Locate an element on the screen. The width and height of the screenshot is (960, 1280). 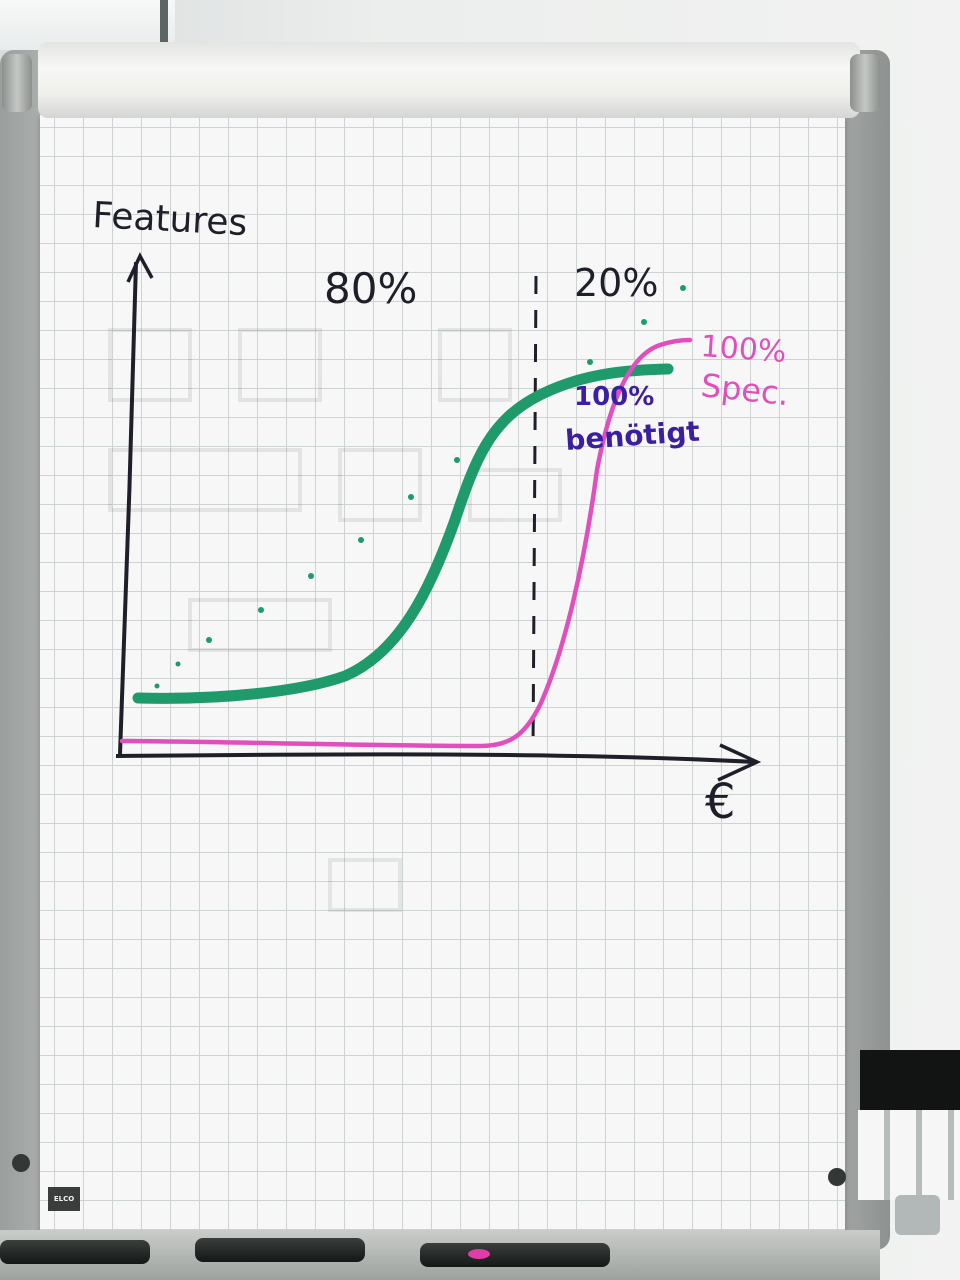
pink-marker is located at coordinates (515, 1255).